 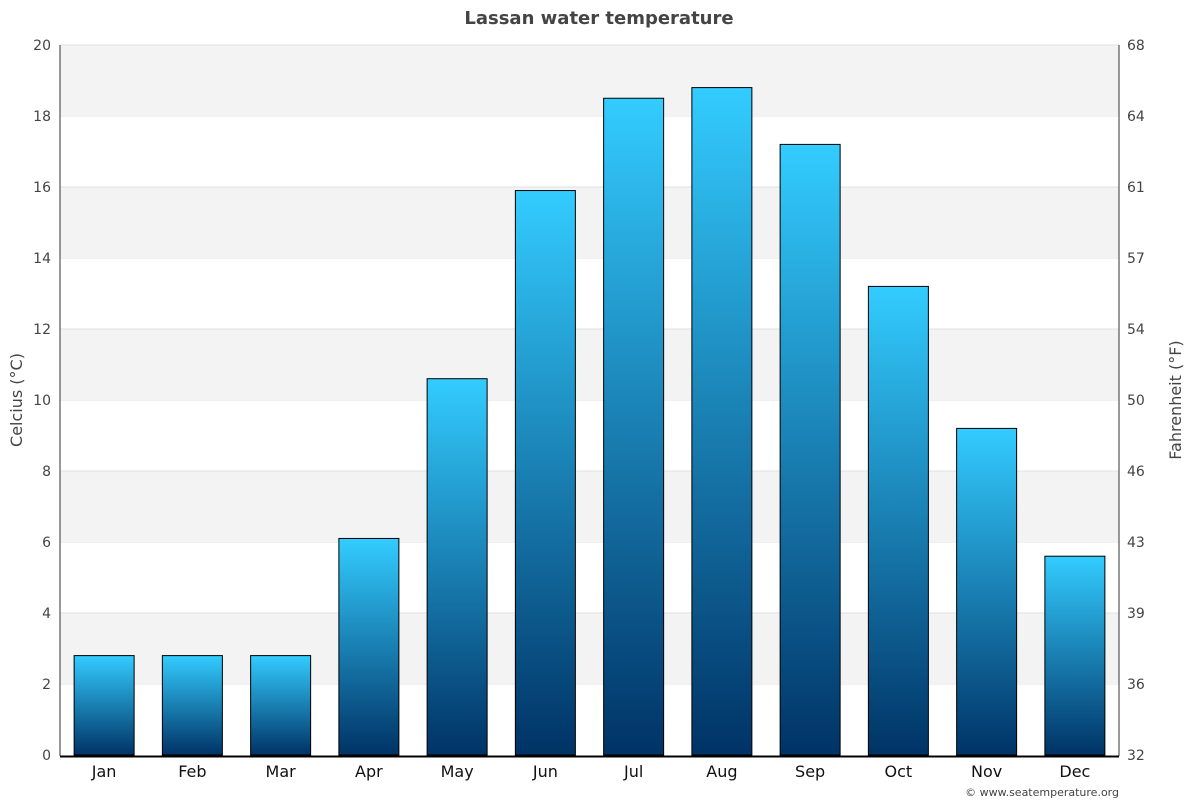 I want to click on y-tick-label: 8, so click(x=46, y=472).